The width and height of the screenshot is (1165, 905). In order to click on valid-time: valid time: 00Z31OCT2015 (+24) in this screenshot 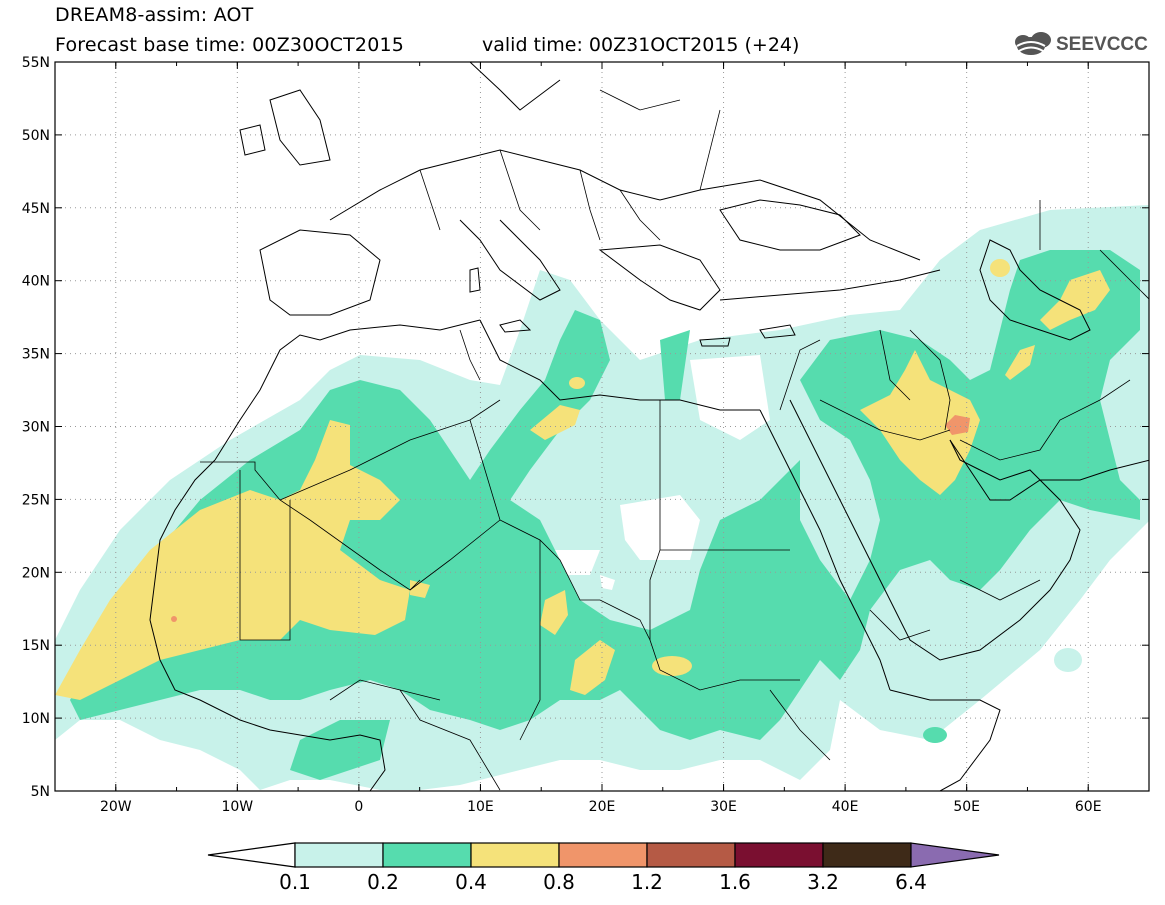, I will do `click(641, 45)`.